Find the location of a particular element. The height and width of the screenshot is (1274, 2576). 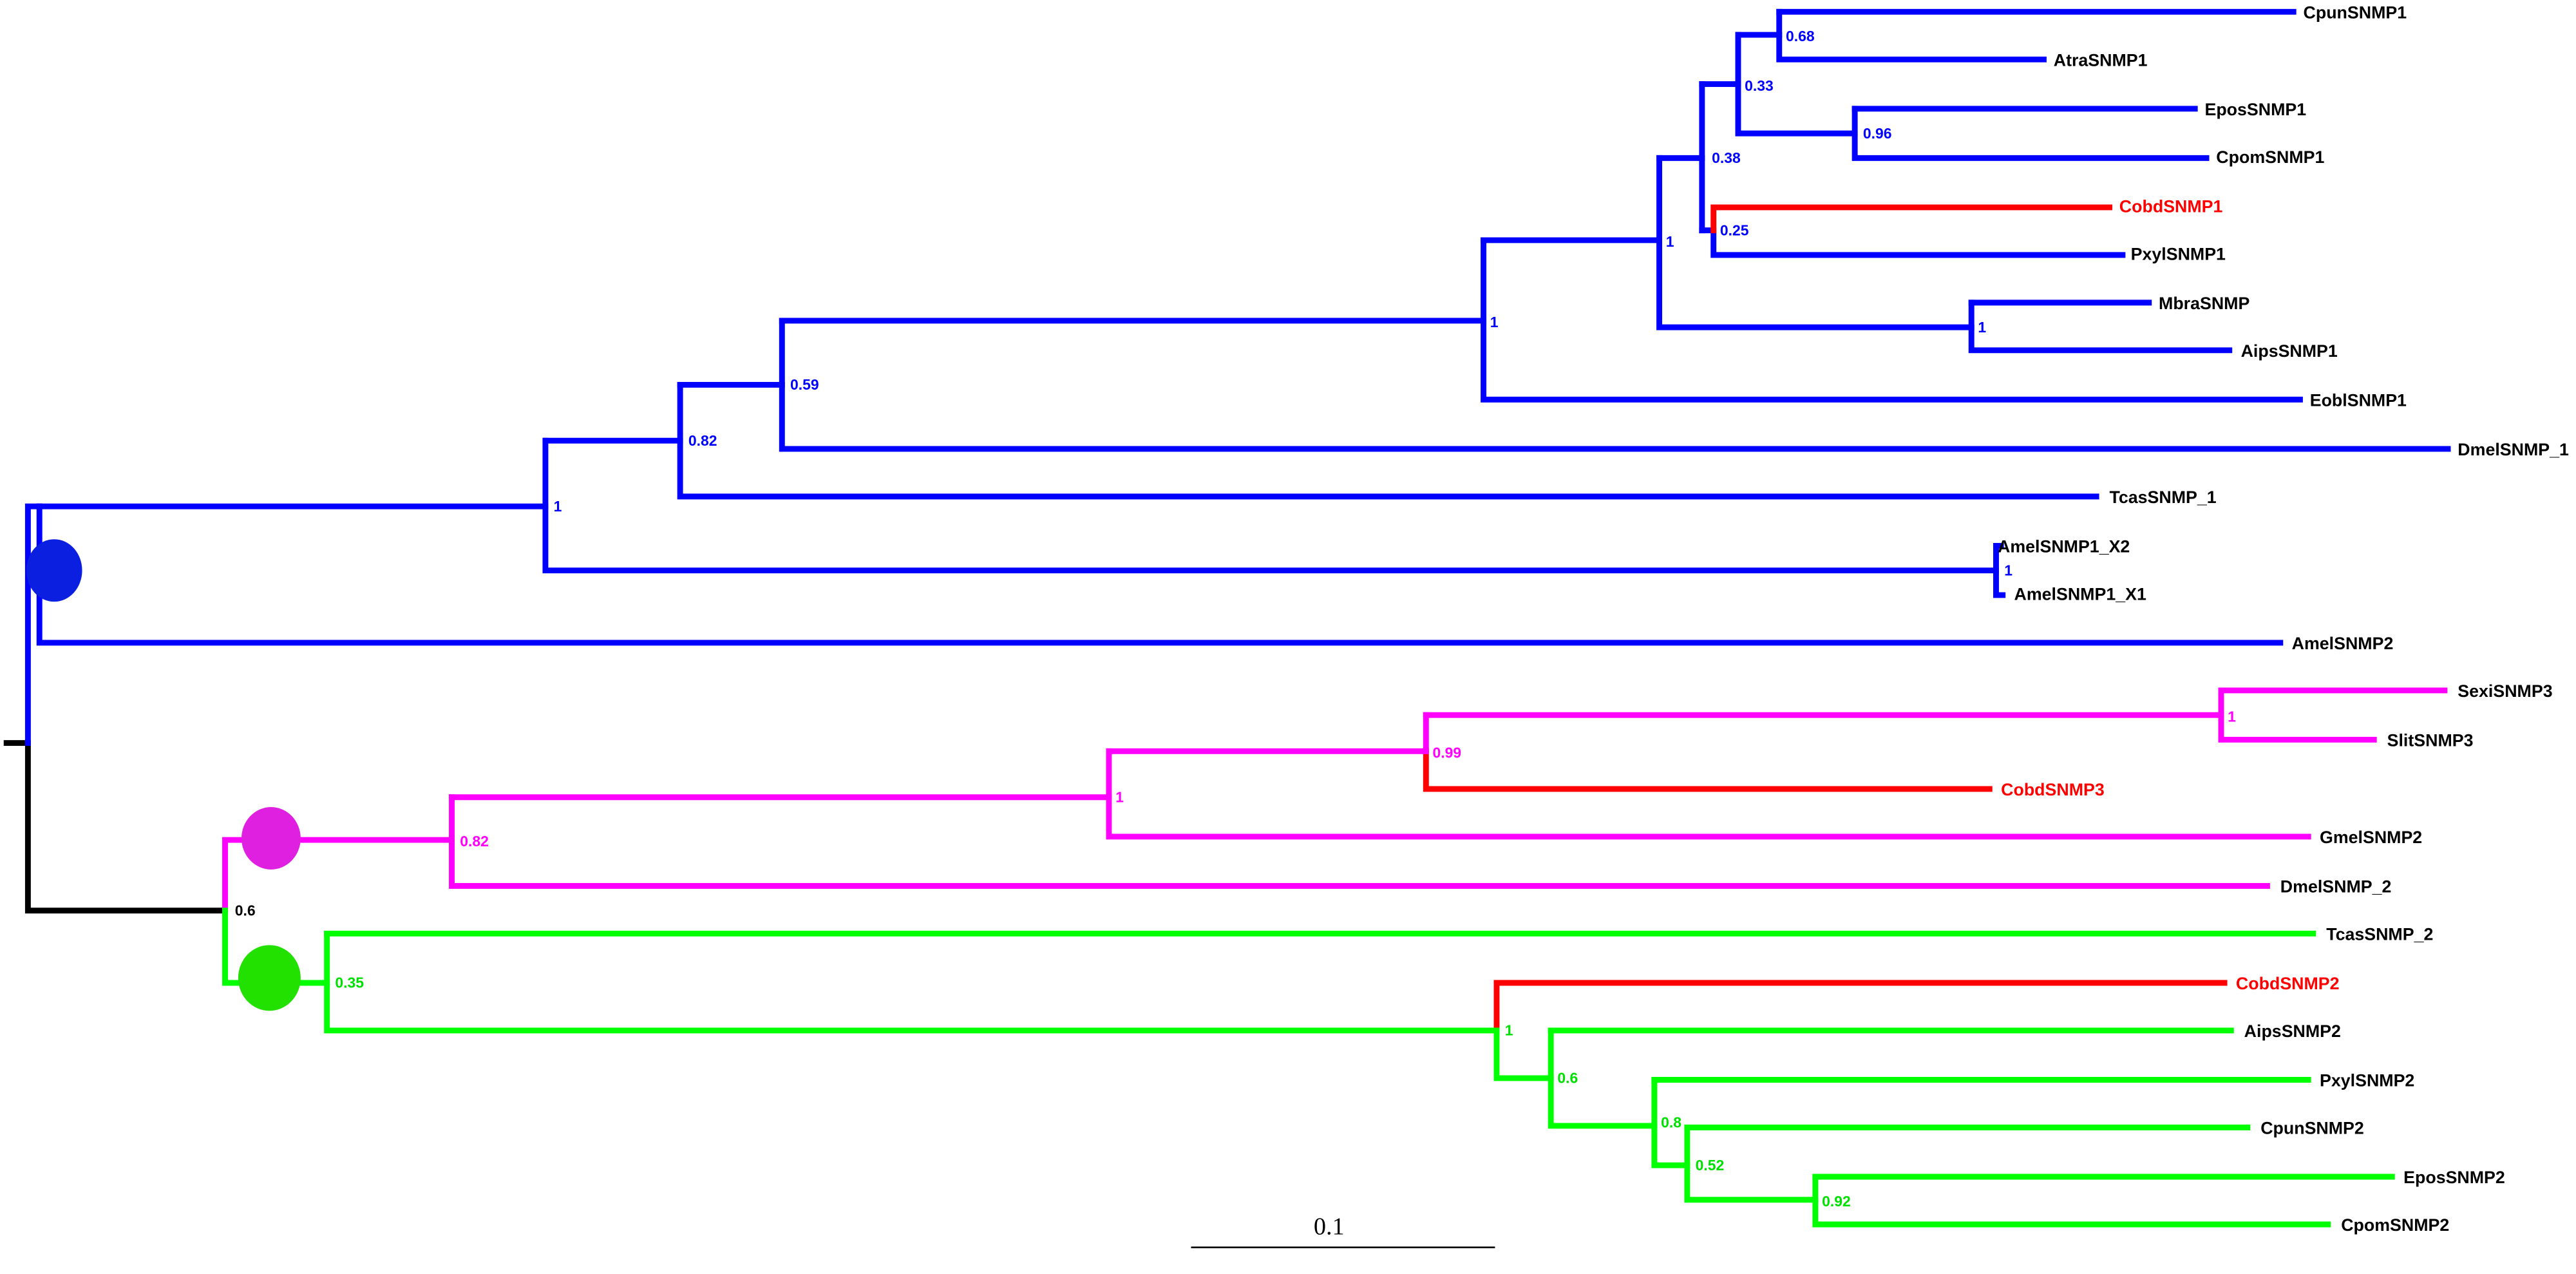

support-value: 0.68 is located at coordinates (1801, 36).